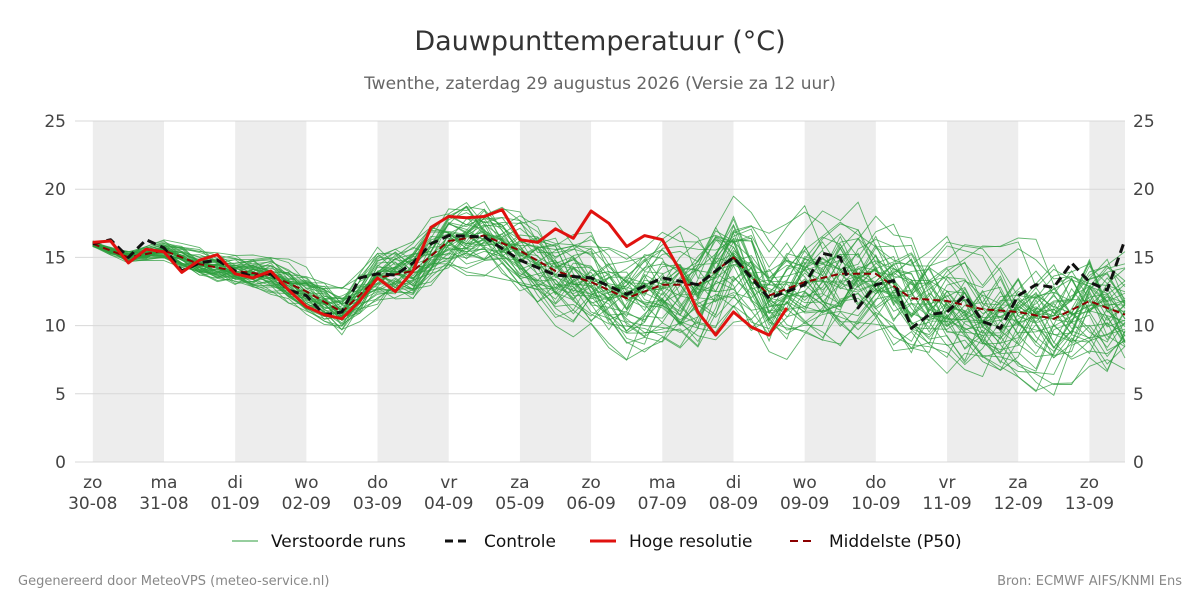 This screenshot has height=600, width=1200. What do you see at coordinates (520, 542) in the screenshot?
I see `legend-label: Controle` at bounding box center [520, 542].